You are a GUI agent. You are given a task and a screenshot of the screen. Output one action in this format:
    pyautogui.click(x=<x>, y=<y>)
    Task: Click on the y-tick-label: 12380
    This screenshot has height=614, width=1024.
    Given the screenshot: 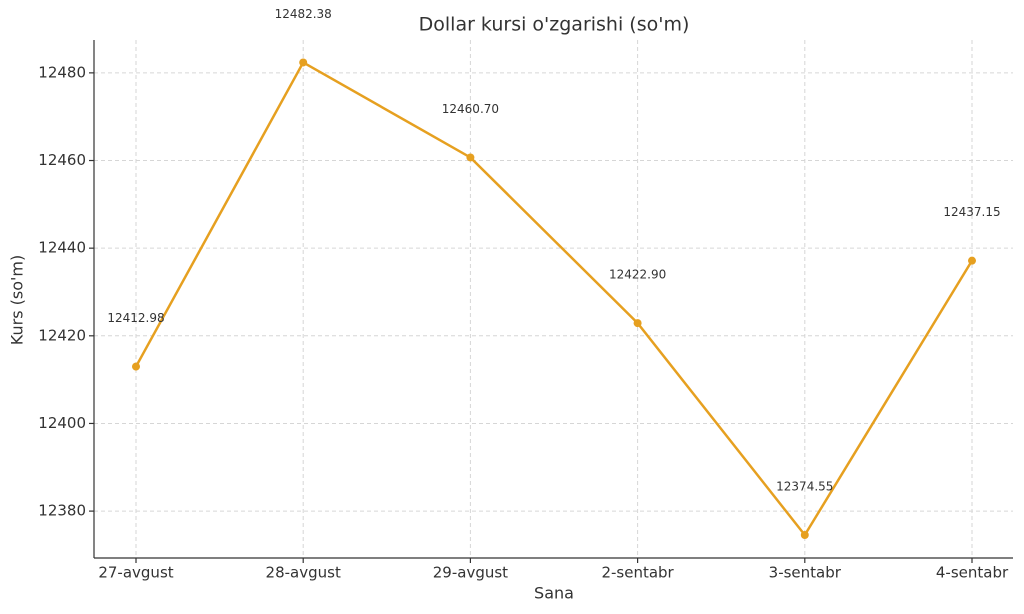 What is the action you would take?
    pyautogui.click(x=62, y=511)
    